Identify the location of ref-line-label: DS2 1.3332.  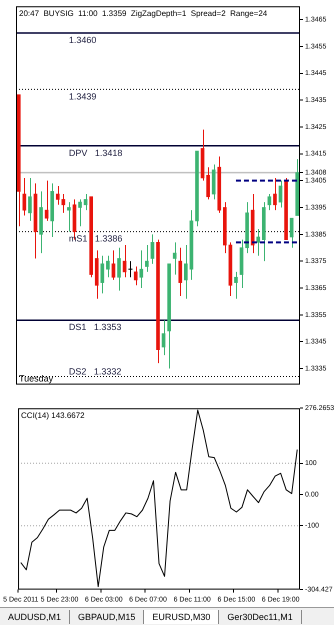
(95, 371).